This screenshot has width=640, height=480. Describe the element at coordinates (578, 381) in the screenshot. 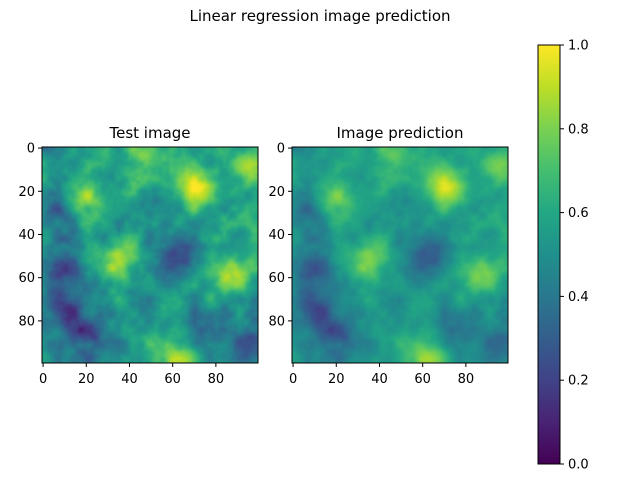

I see `colorbar-tick-label: 0.2` at that location.